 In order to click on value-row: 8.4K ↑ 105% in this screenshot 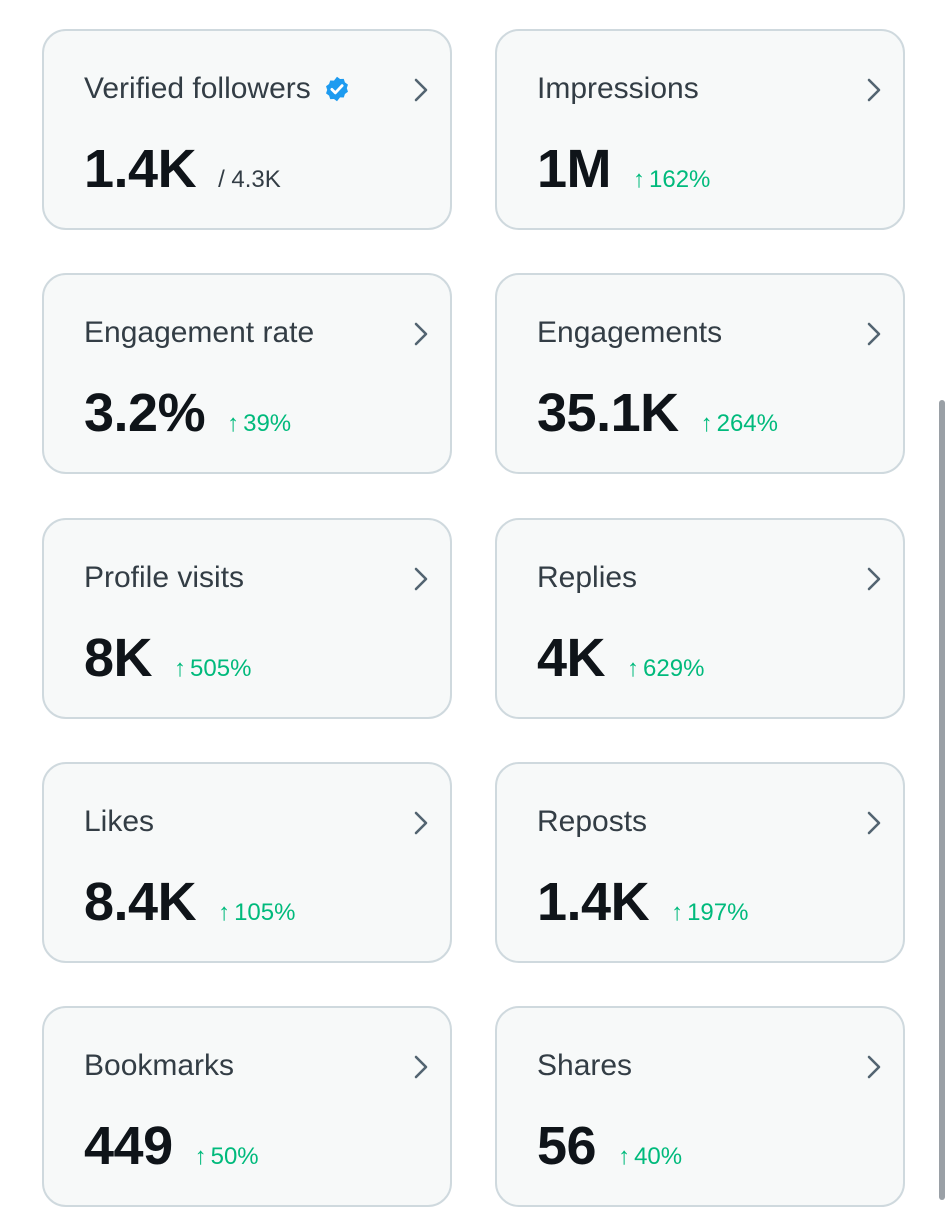, I will do `click(189, 902)`.